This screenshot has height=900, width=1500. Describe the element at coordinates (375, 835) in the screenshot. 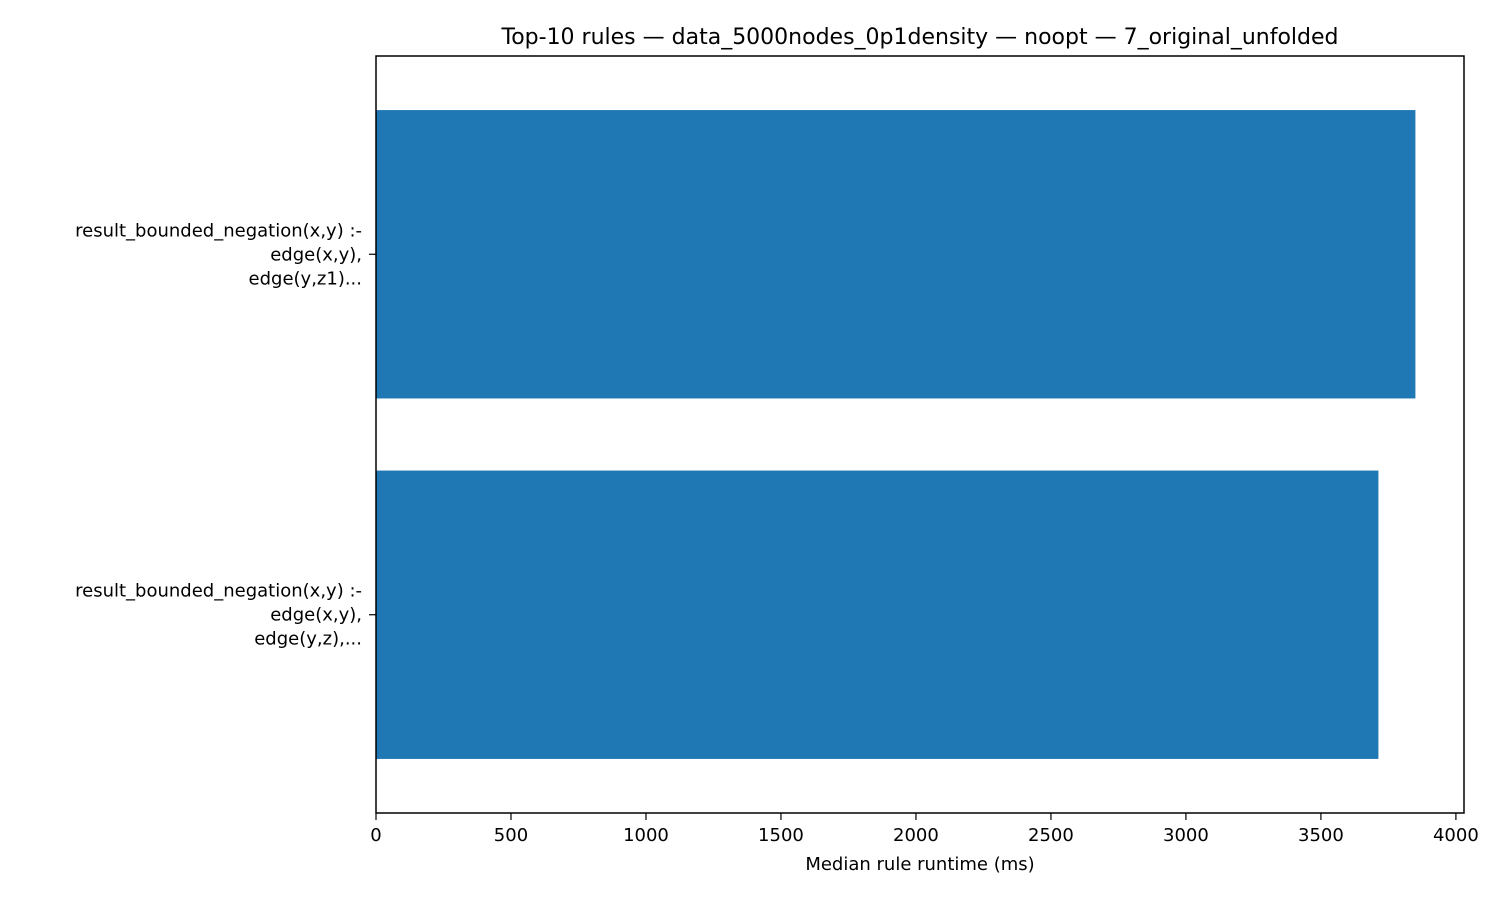

I see `x-tick-label: 0` at that location.